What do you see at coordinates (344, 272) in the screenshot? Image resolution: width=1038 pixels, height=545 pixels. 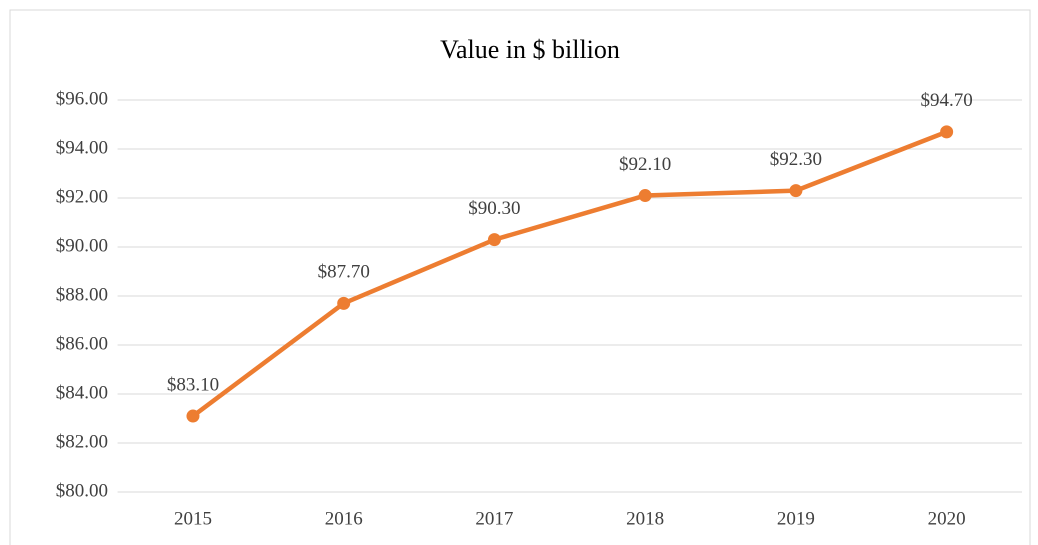 I see `data-label: $87.70` at bounding box center [344, 272].